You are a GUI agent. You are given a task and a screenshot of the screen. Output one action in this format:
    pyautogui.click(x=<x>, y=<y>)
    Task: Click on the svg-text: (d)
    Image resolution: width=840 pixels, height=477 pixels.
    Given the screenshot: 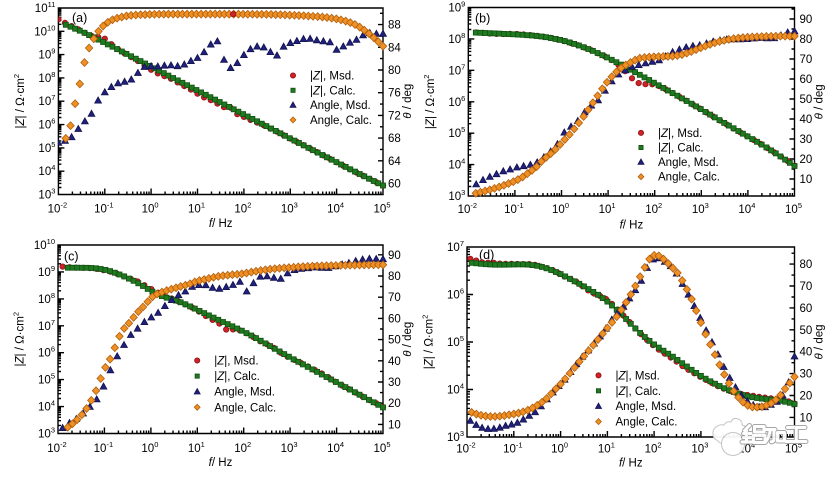 What is the action you would take?
    pyautogui.click(x=486, y=255)
    